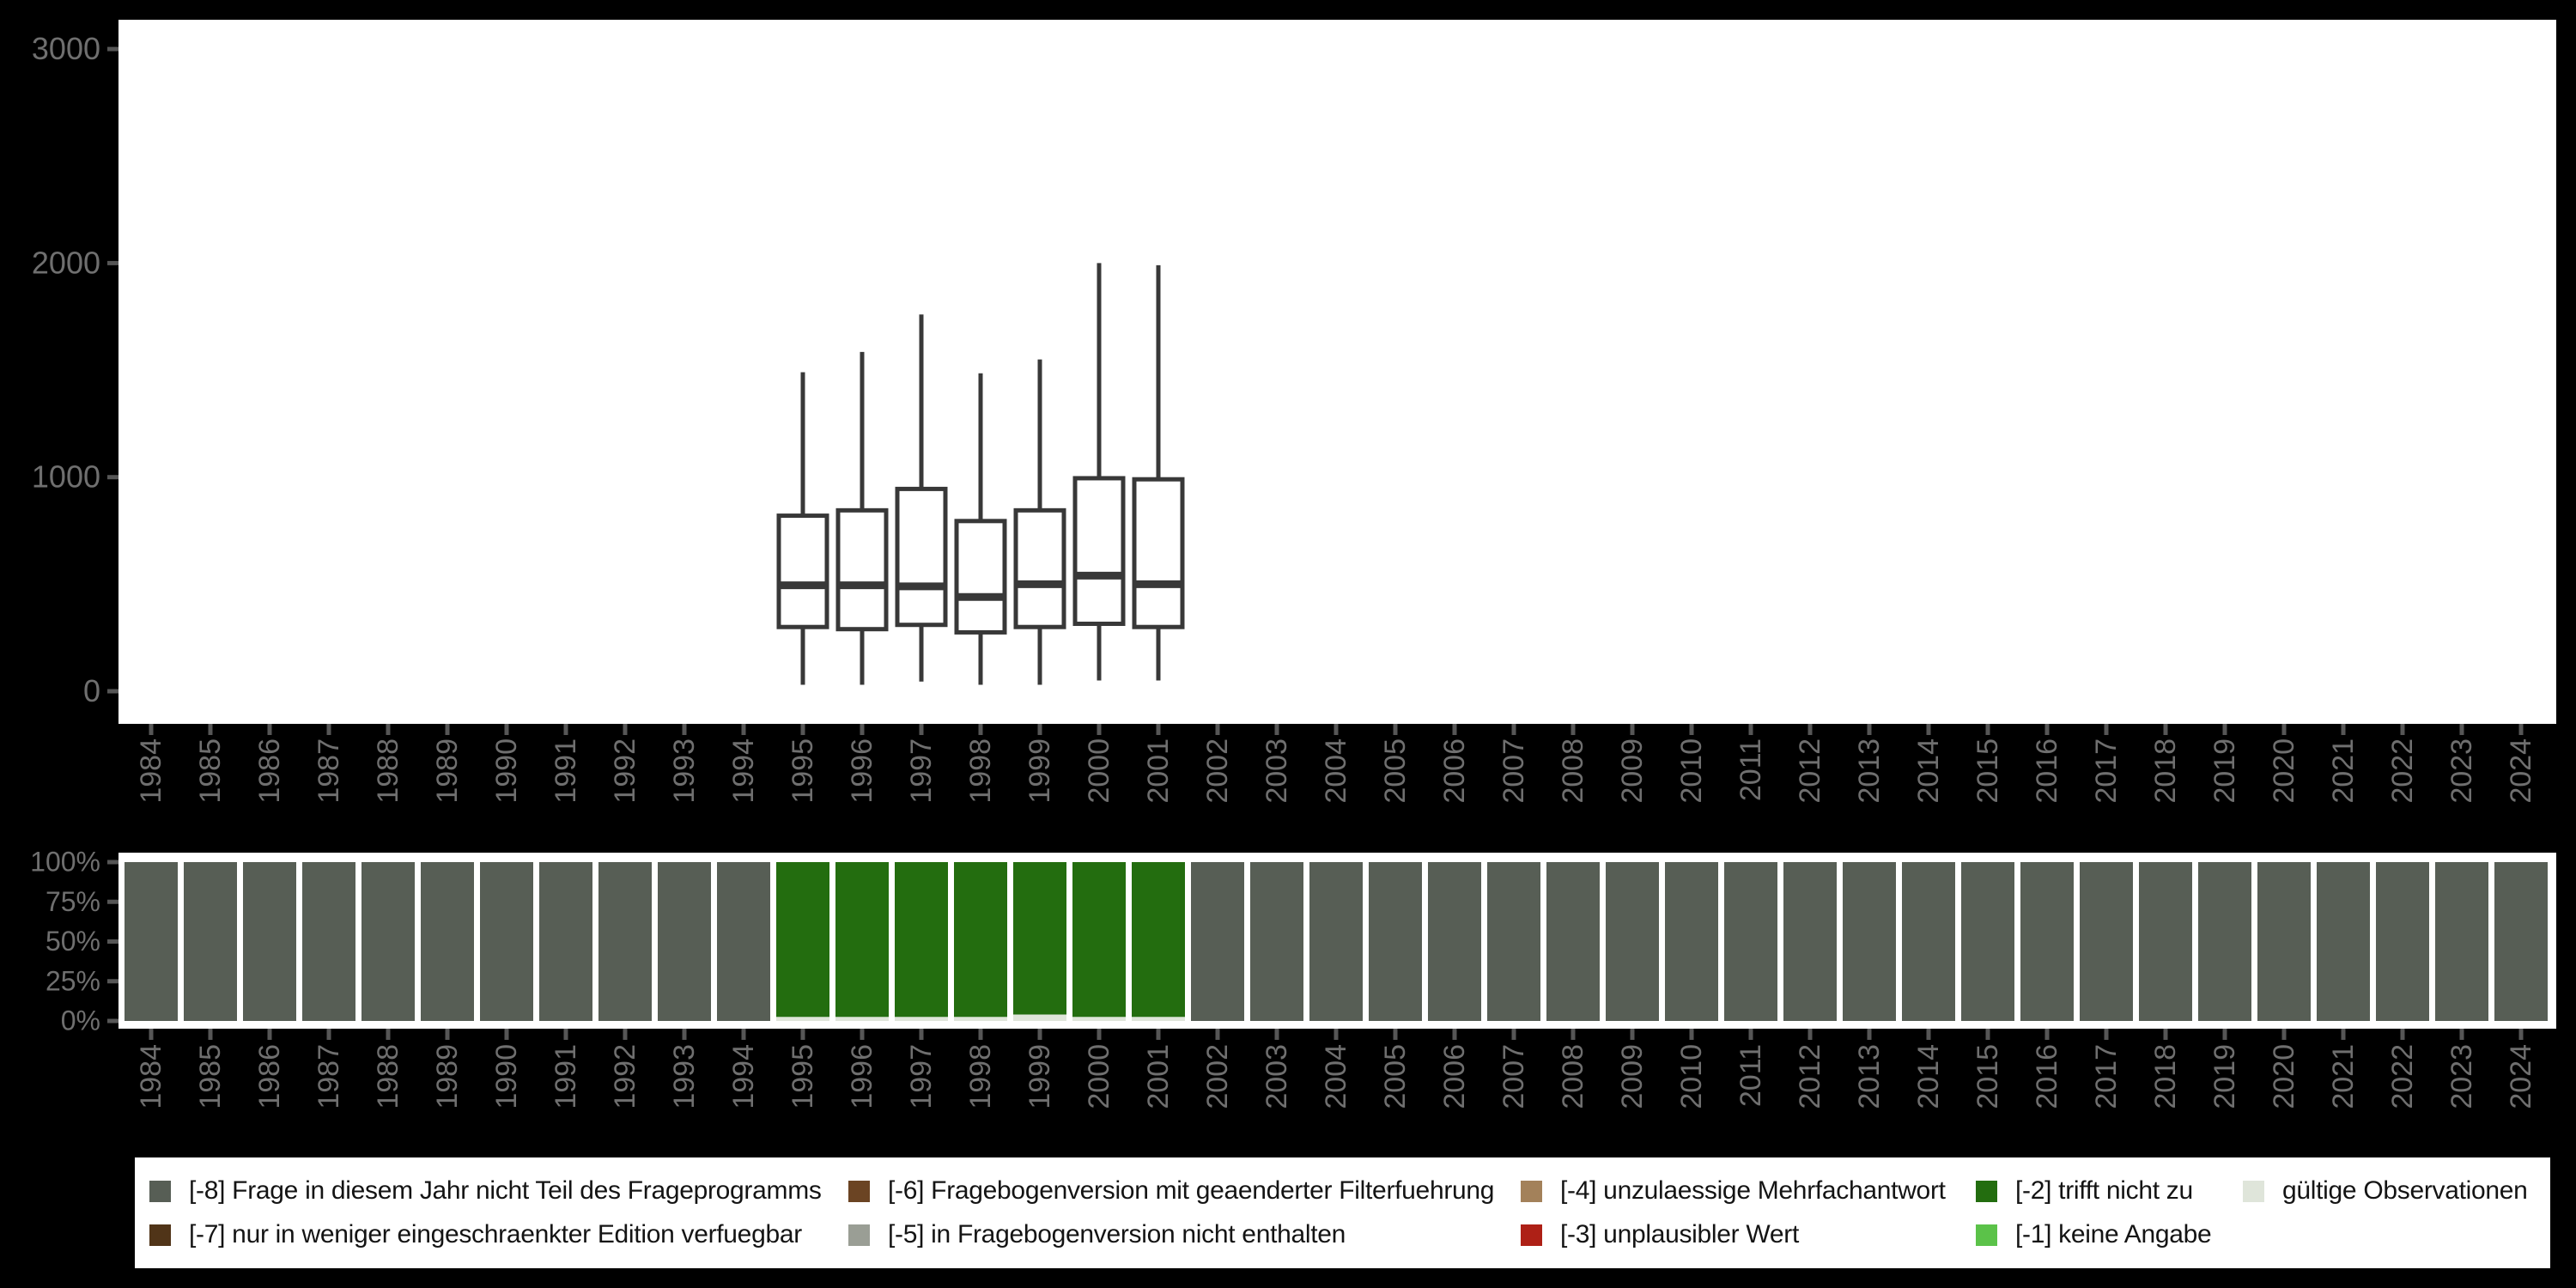 The image size is (2576, 1288). What do you see at coordinates (2462, 941) in the screenshot?
I see `stacked-bar-2023` at bounding box center [2462, 941].